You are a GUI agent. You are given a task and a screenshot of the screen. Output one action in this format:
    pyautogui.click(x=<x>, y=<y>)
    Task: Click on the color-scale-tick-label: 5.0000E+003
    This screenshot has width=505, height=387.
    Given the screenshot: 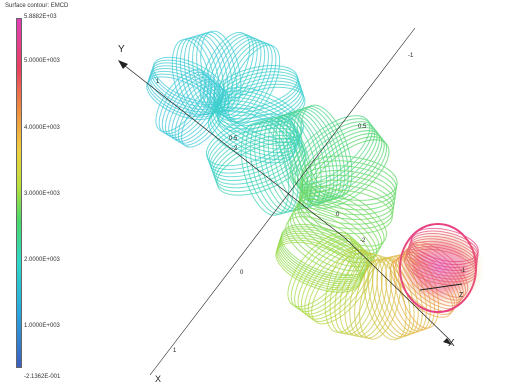 What is the action you would take?
    pyautogui.click(x=42, y=61)
    